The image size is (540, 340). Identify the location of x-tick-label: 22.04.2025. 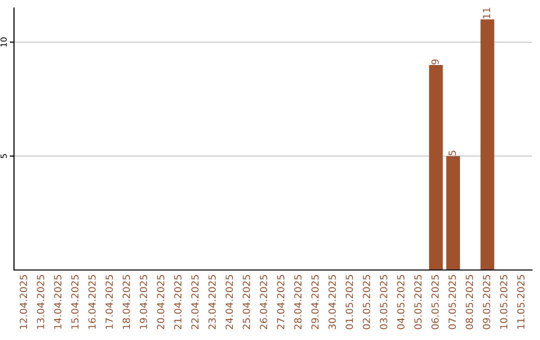
(195, 302).